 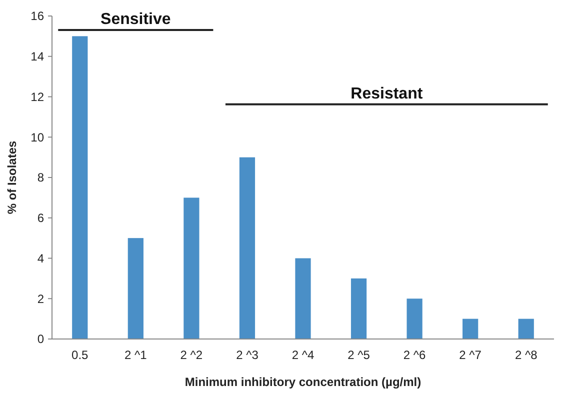 What do you see at coordinates (414, 355) in the screenshot?
I see `x-tick-label: 2 ^6` at bounding box center [414, 355].